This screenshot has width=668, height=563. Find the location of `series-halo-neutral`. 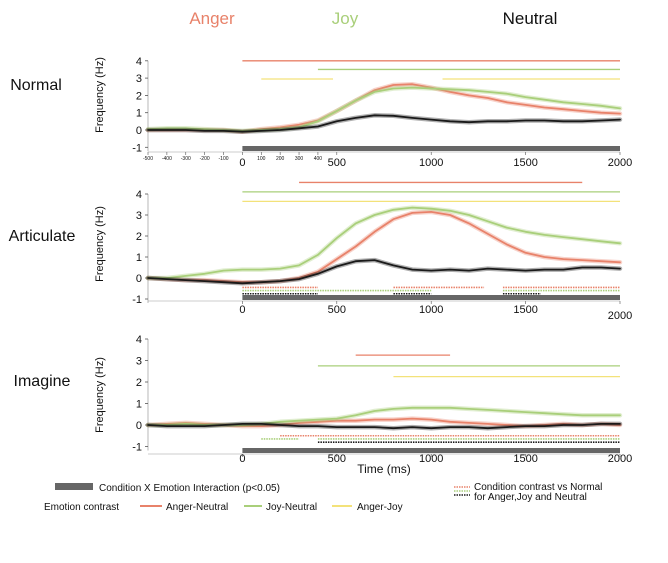

series-halo-neutral is located at coordinates (384, 123).